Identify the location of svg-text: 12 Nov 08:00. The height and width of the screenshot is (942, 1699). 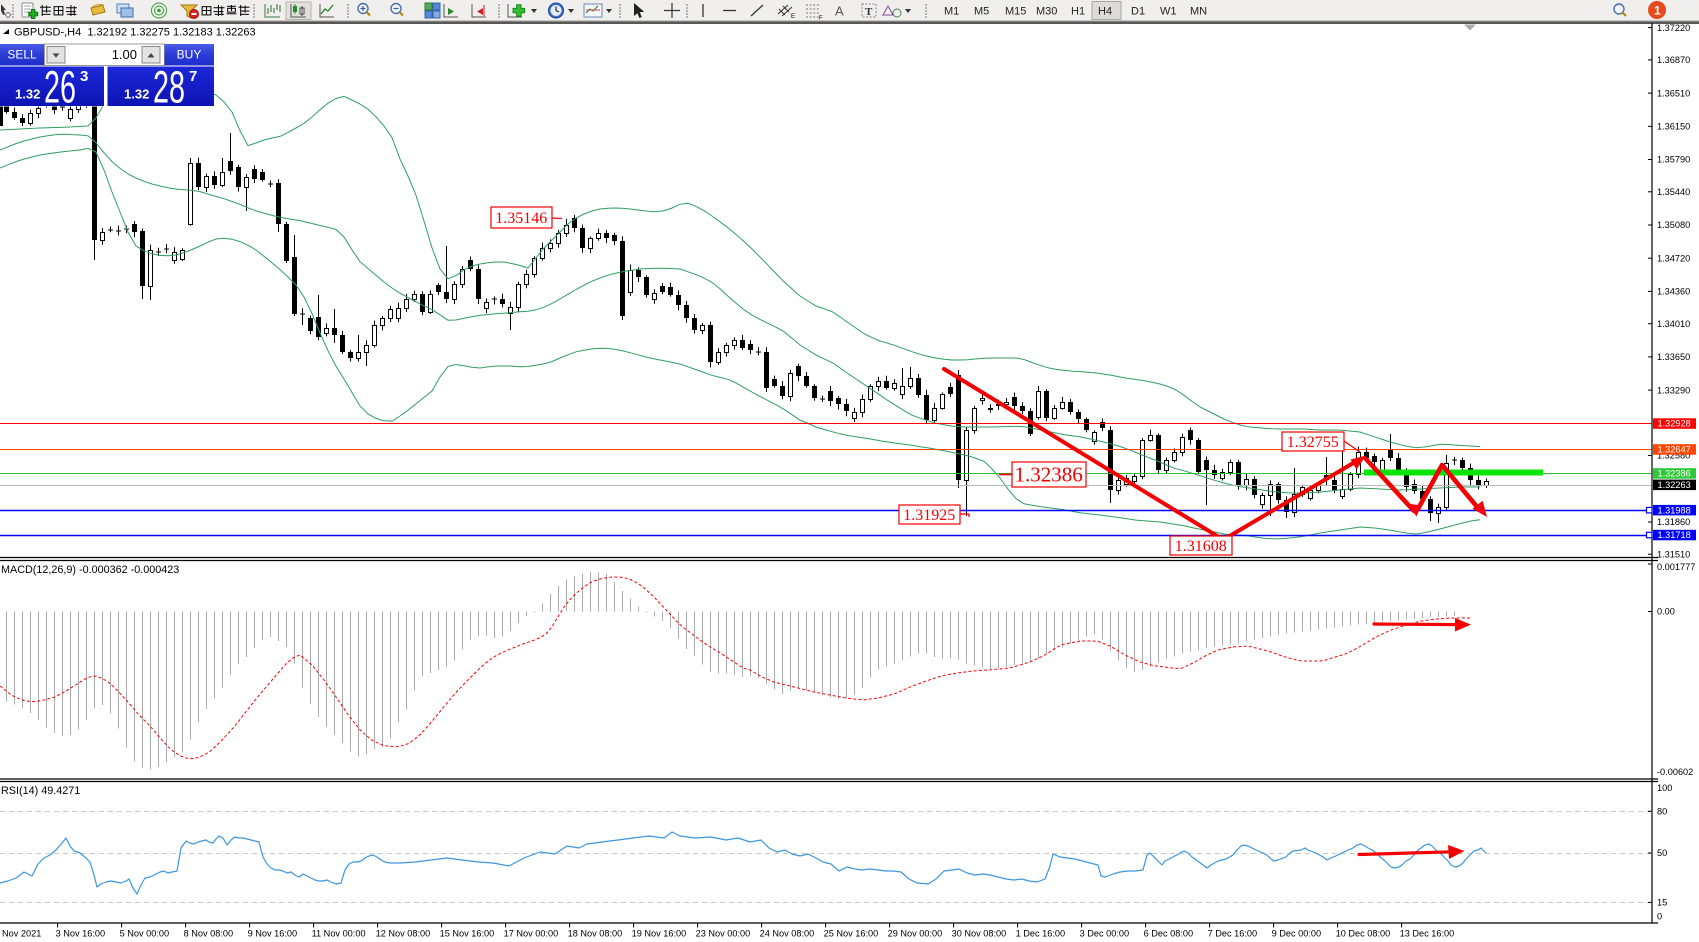
(403, 934).